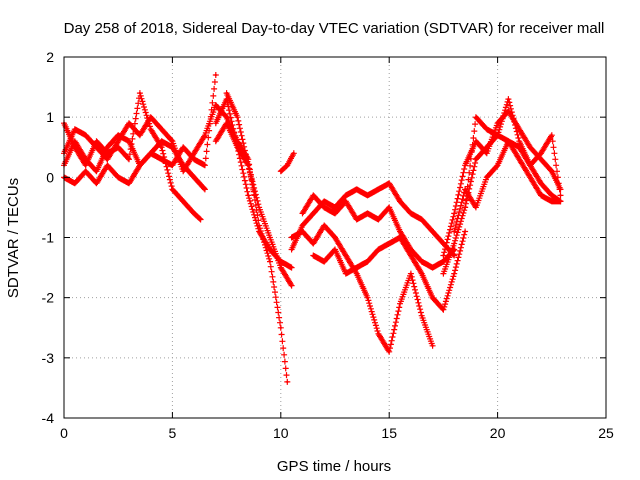 The width and height of the screenshot is (640, 480). I want to click on x-tick-label: 5, so click(173, 433).